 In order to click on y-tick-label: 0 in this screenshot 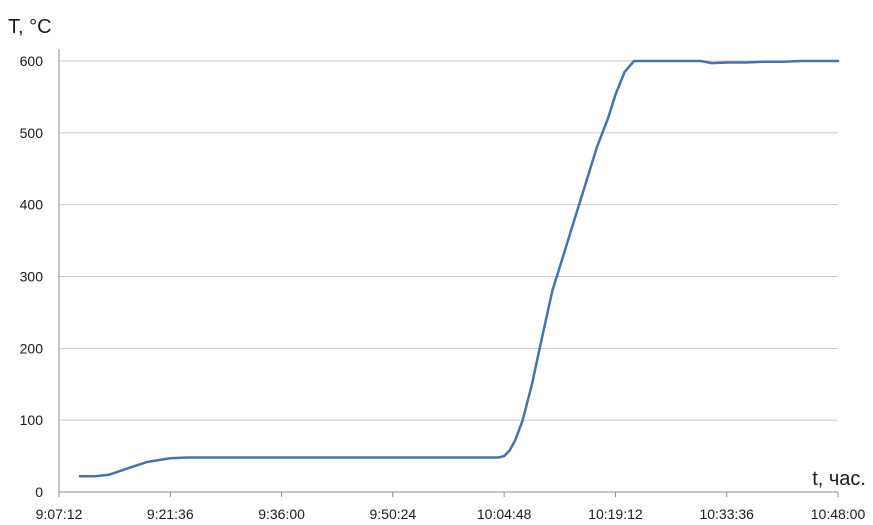, I will do `click(39, 492)`.